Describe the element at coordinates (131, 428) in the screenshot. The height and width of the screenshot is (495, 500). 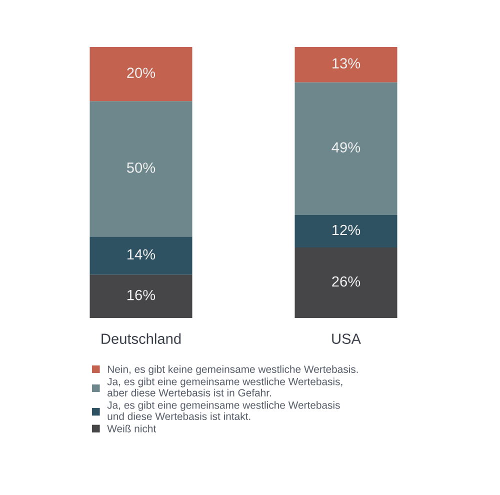
I see `legend-label: Weiß nicht` at that location.